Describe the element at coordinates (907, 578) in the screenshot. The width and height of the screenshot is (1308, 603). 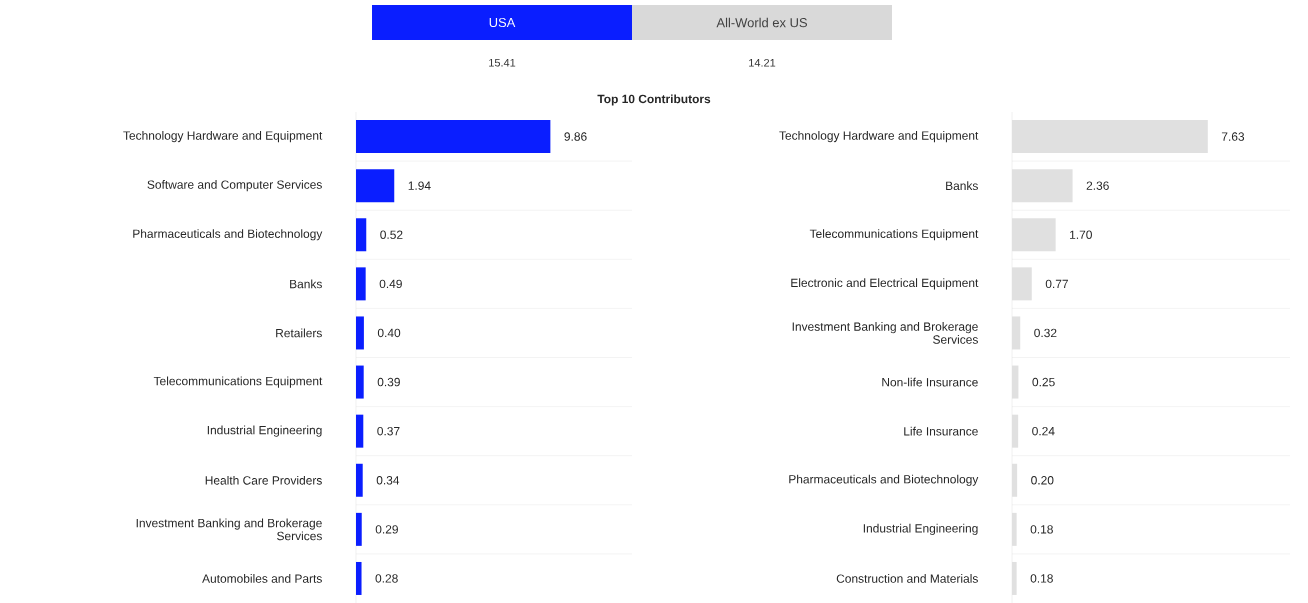
I see `y-tick-label: Construction and Materials` at that location.